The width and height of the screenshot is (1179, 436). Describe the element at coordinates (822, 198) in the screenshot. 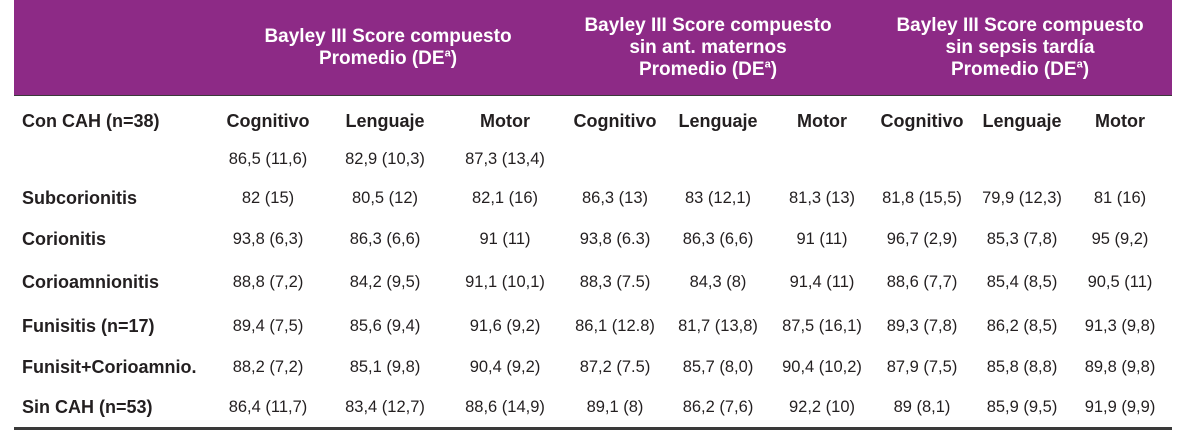

I see `table-cell: 81,3 (13)` at that location.